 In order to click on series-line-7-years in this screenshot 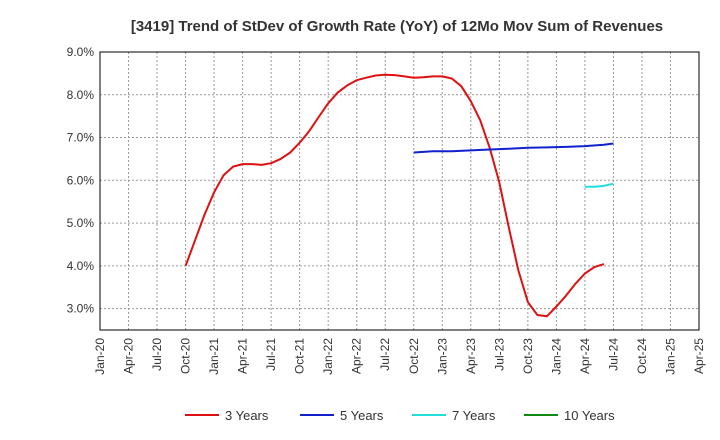, I will do `click(599, 185)`.